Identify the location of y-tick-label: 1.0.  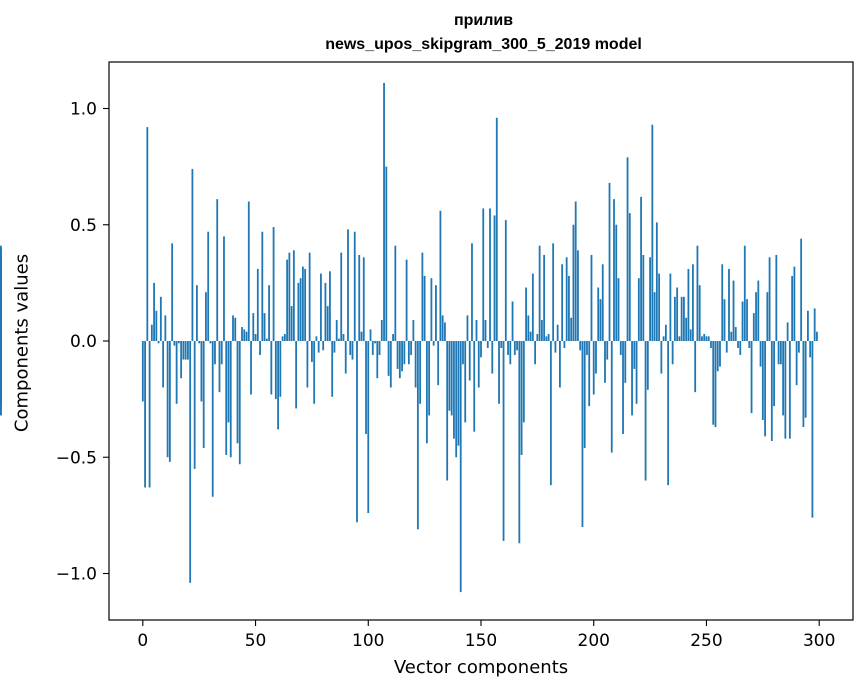
(83, 110).